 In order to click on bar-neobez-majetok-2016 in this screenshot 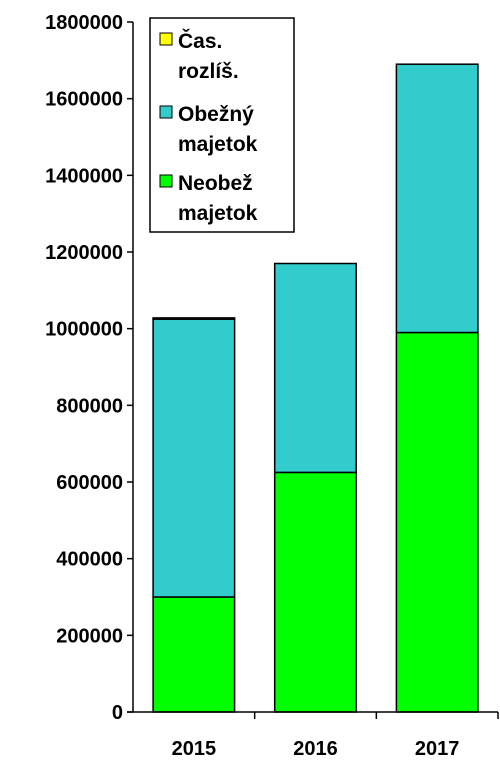, I will do `click(315, 592)`.